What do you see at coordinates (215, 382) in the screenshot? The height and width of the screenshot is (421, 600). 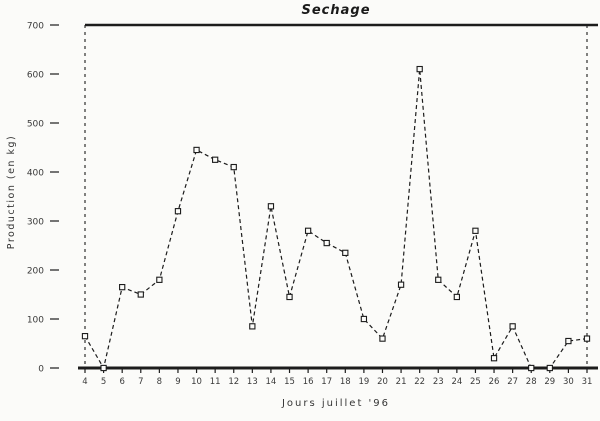 I see `x-tick-label: 11` at bounding box center [215, 382].